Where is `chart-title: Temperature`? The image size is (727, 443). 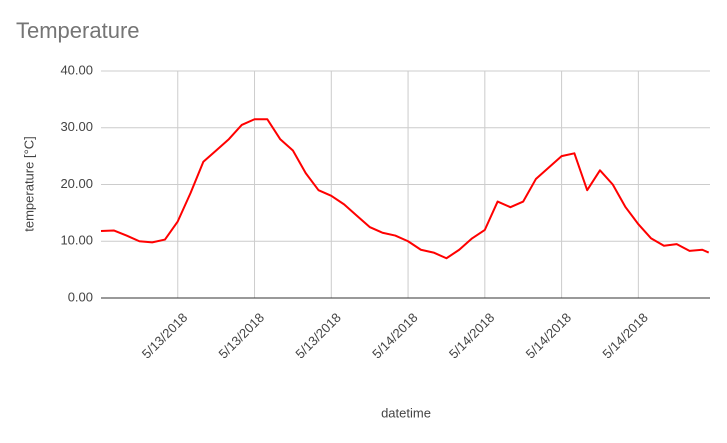 chart-title: Temperature is located at coordinates (78, 30).